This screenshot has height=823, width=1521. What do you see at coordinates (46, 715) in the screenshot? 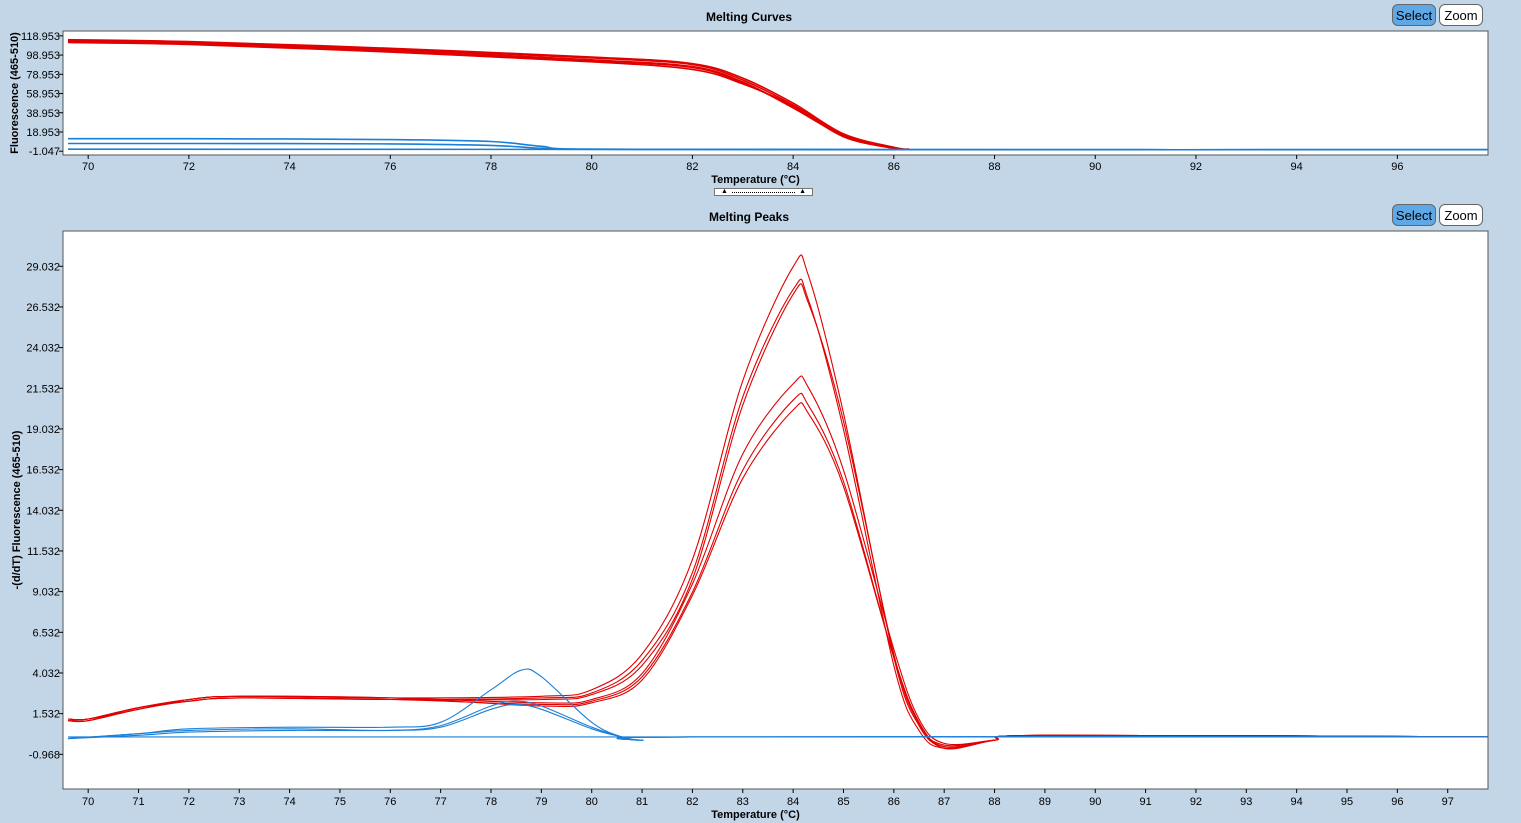
I see `peaks-y-tick-label: 1.532` at bounding box center [46, 715].